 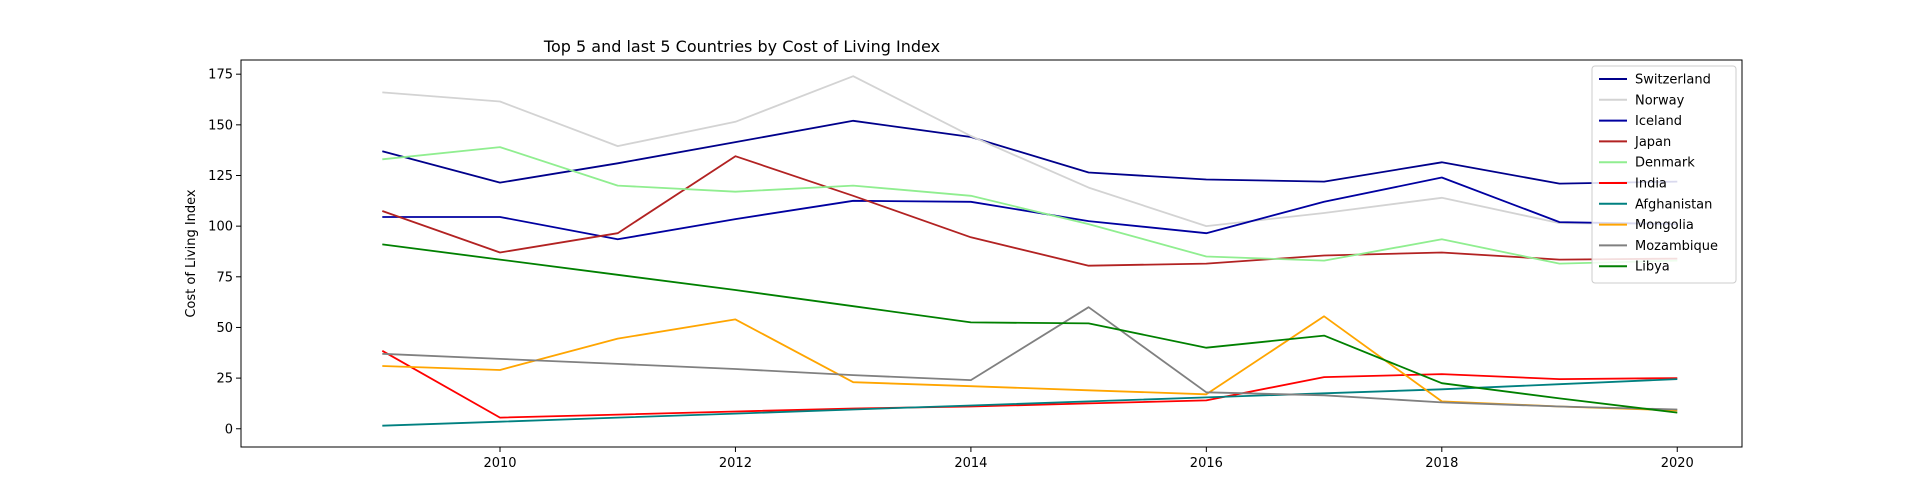 I want to click on x-tick-label: 2014, so click(x=970, y=463).